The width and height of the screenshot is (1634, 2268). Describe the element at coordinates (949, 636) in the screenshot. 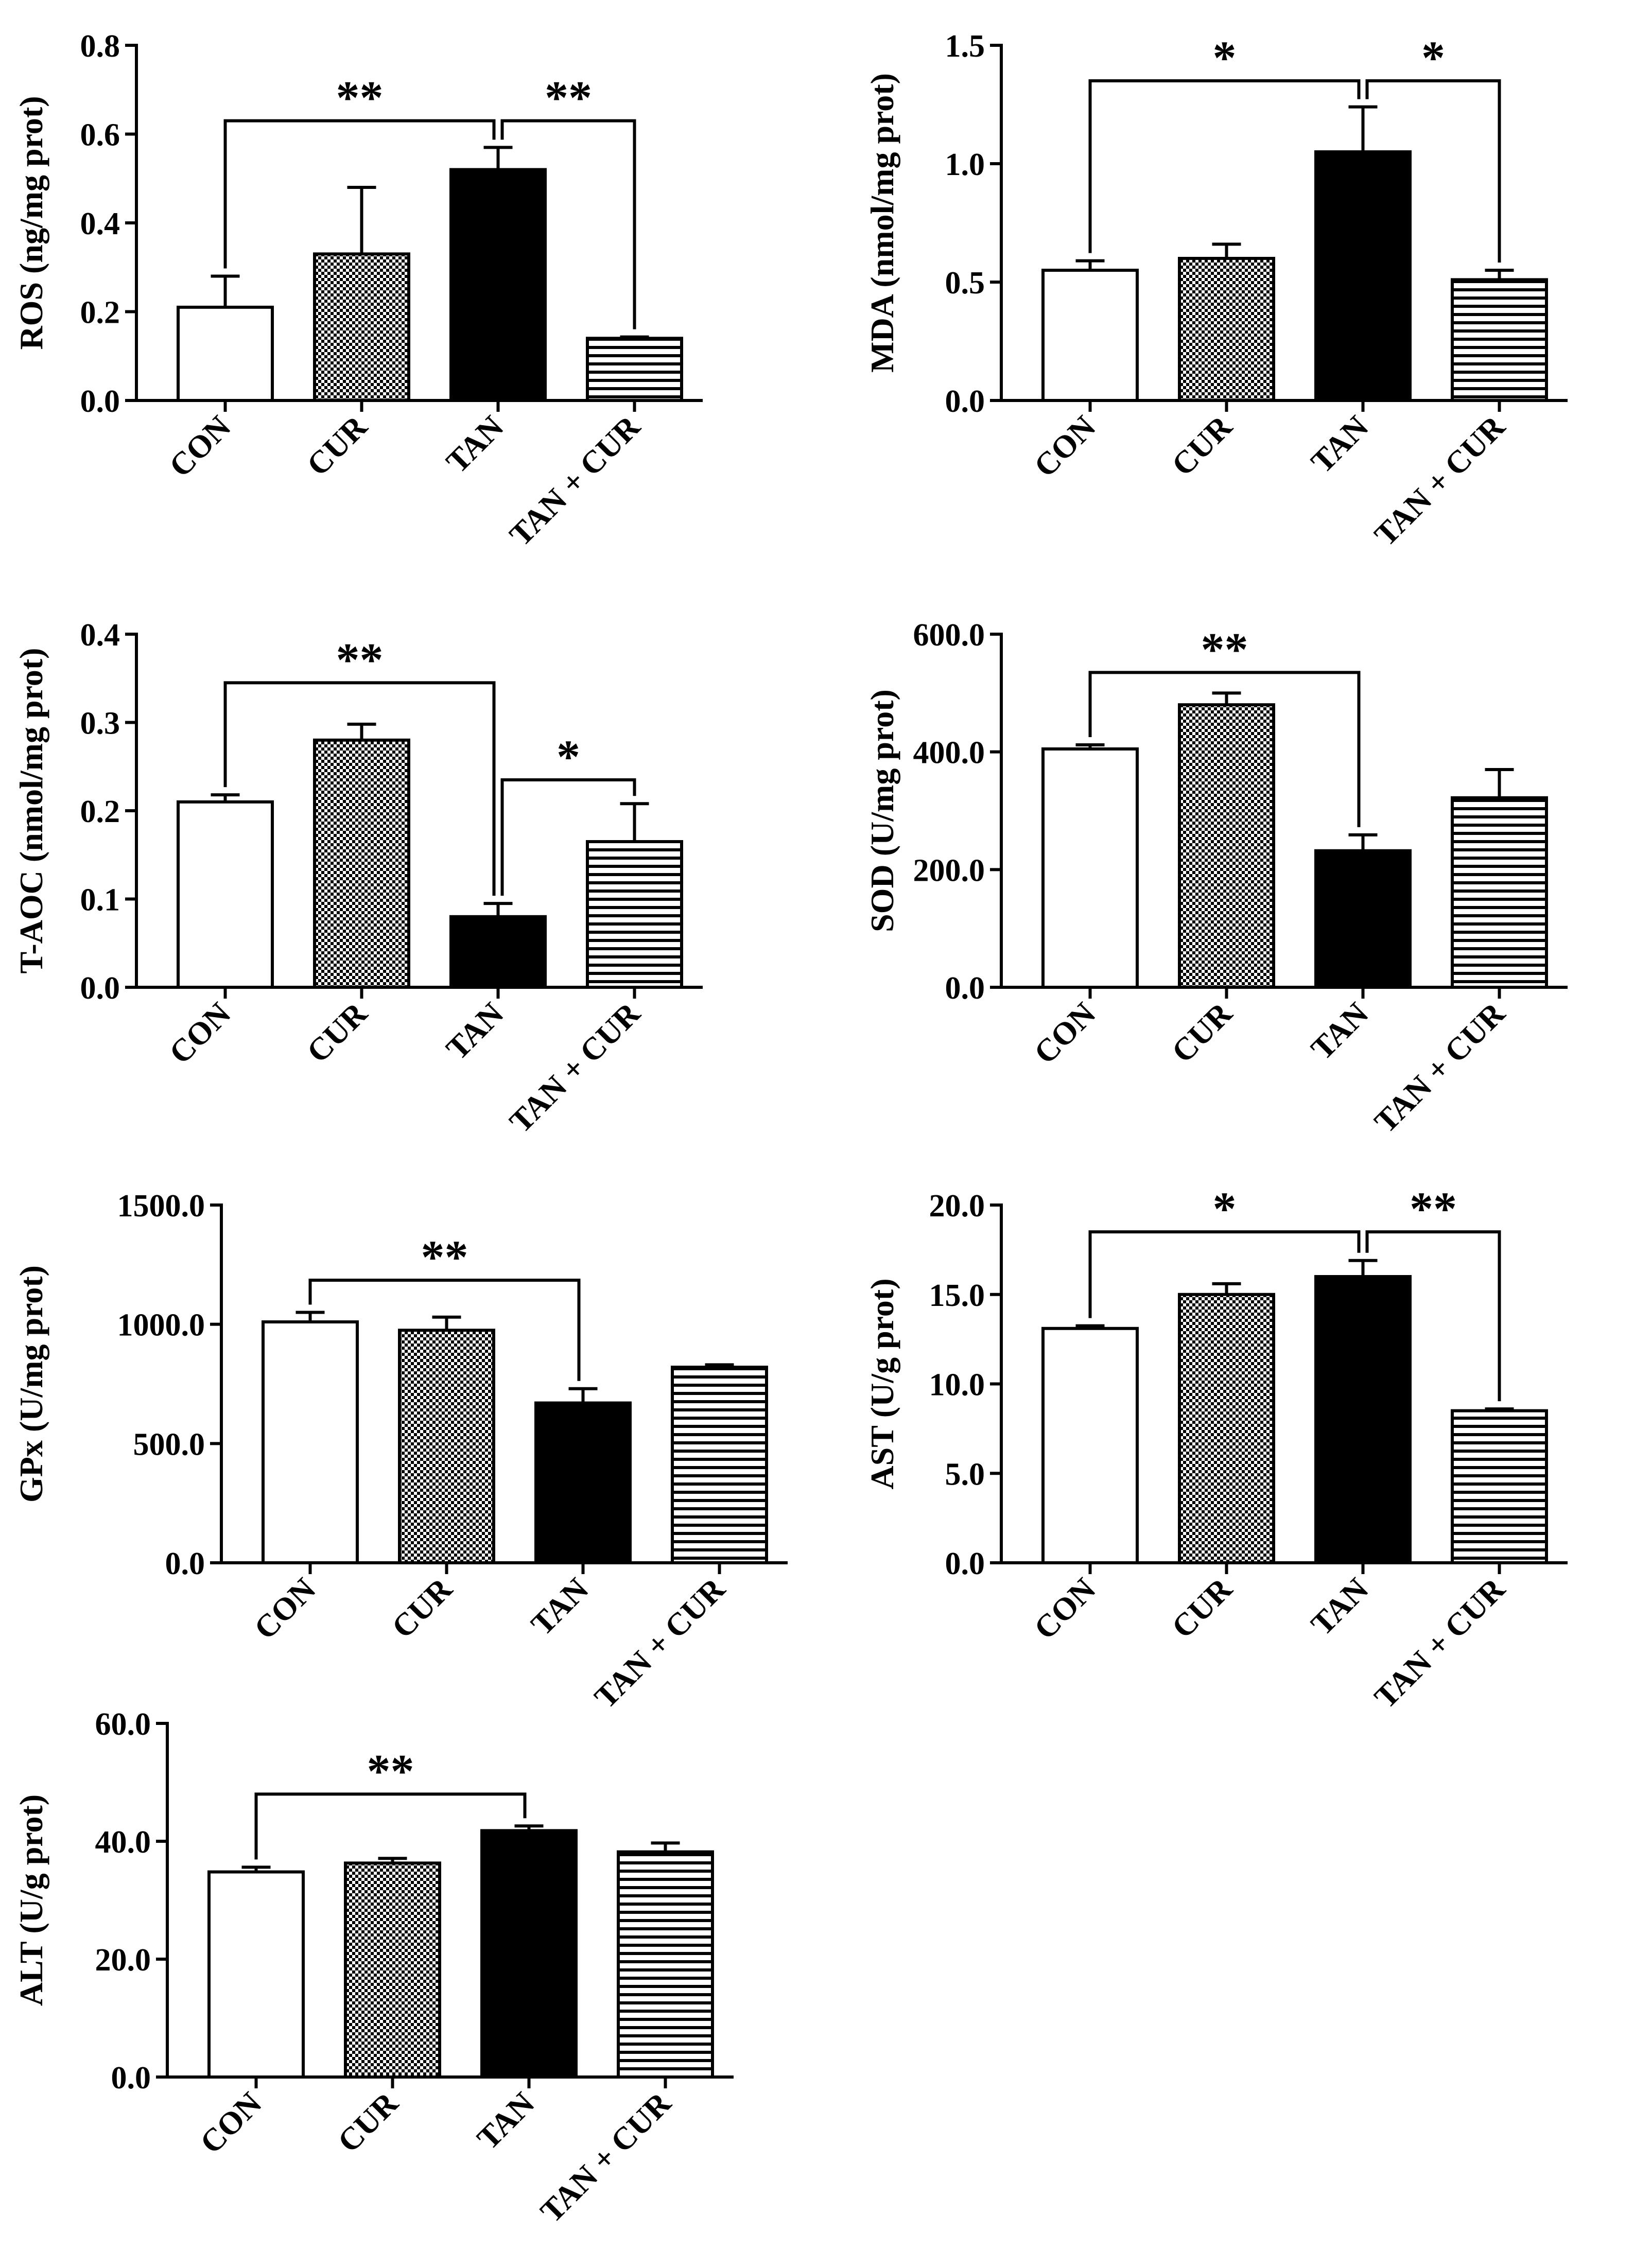

I see `sod-y-tick-label: 600.0` at that location.